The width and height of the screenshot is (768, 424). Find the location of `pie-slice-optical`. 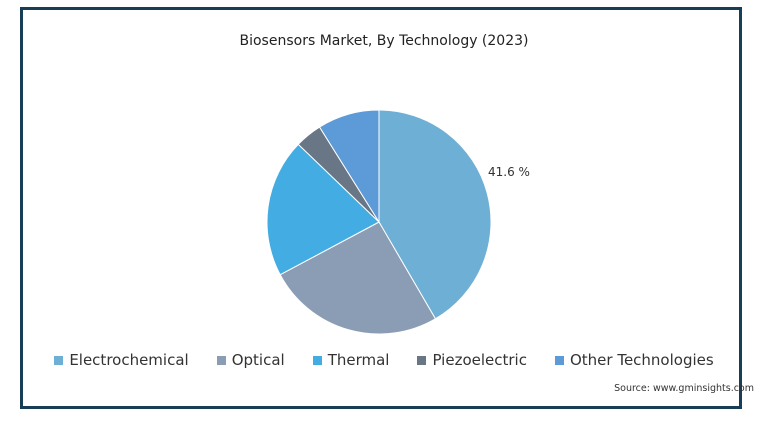

pie-slice-optical is located at coordinates (358, 278).